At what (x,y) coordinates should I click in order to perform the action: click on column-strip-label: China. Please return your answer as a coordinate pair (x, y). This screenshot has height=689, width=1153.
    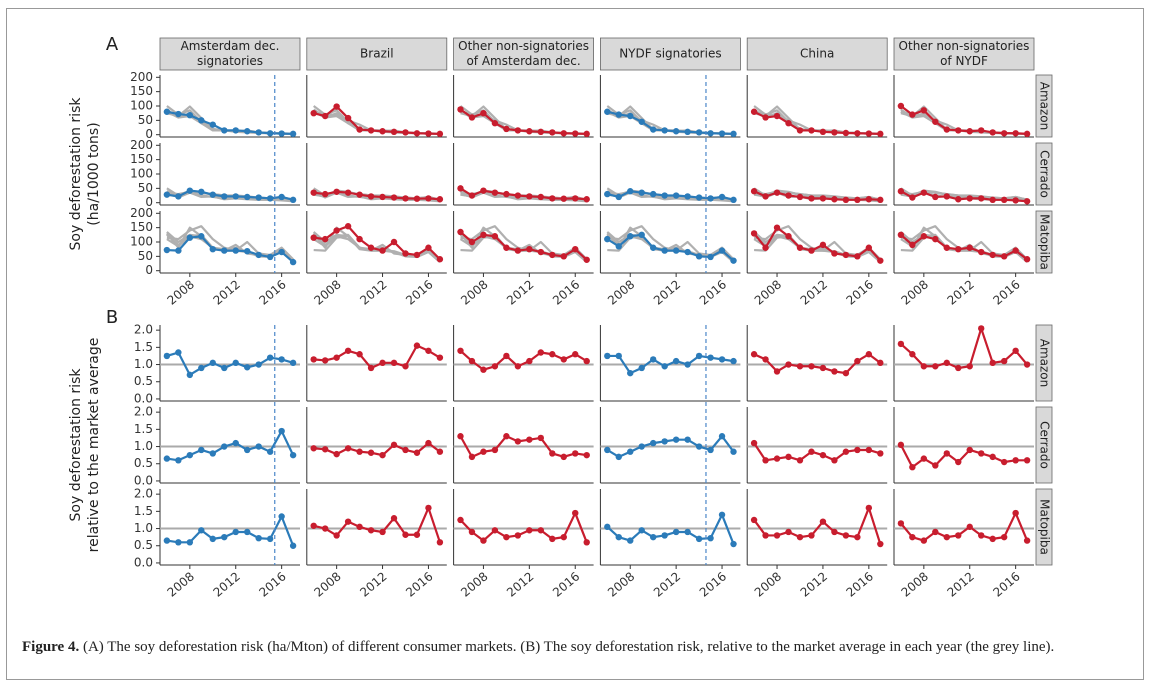
    Looking at the image, I should click on (817, 54).